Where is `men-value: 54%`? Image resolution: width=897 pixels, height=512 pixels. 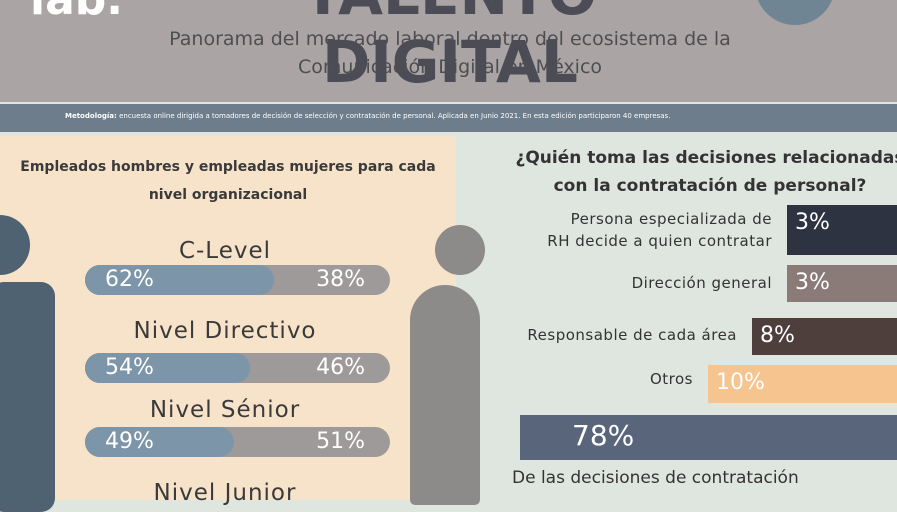
men-value: 54% is located at coordinates (129, 367).